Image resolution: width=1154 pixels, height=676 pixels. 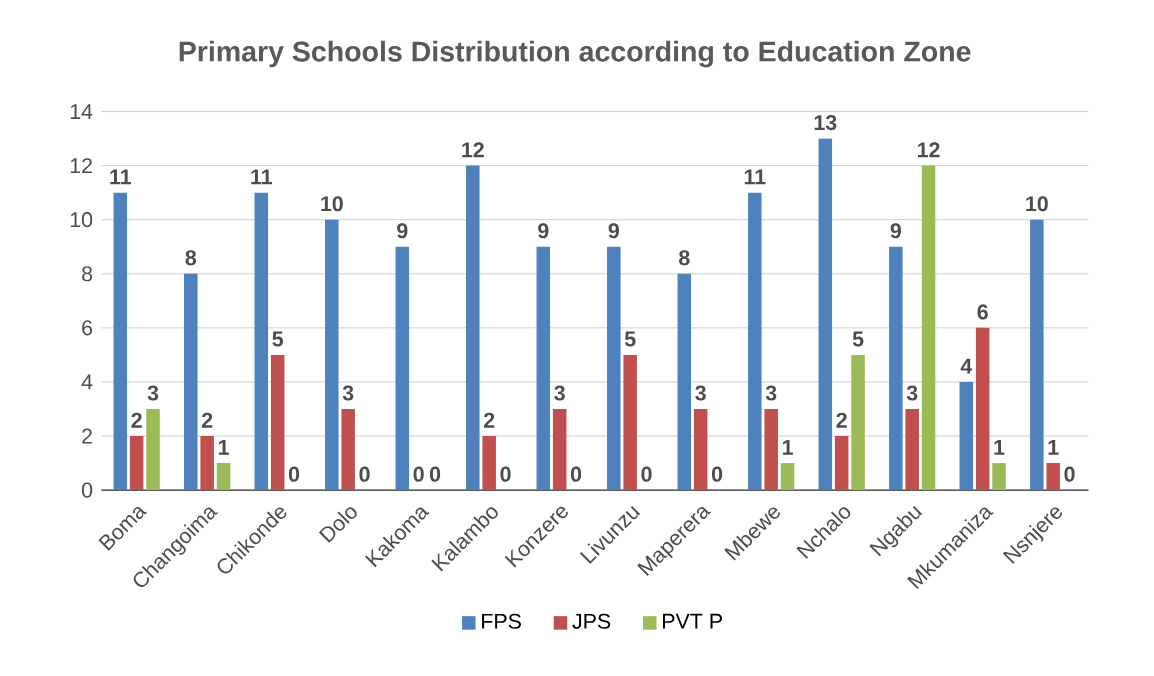 I want to click on y-tick-label: 12, so click(x=81, y=166).